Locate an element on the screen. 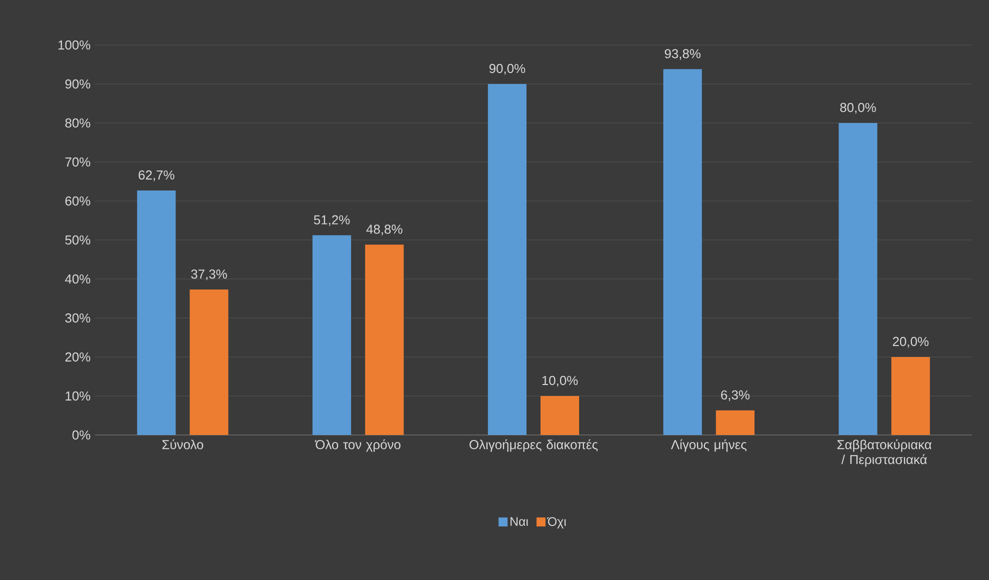  data-label: 80,0% is located at coordinates (858, 108).